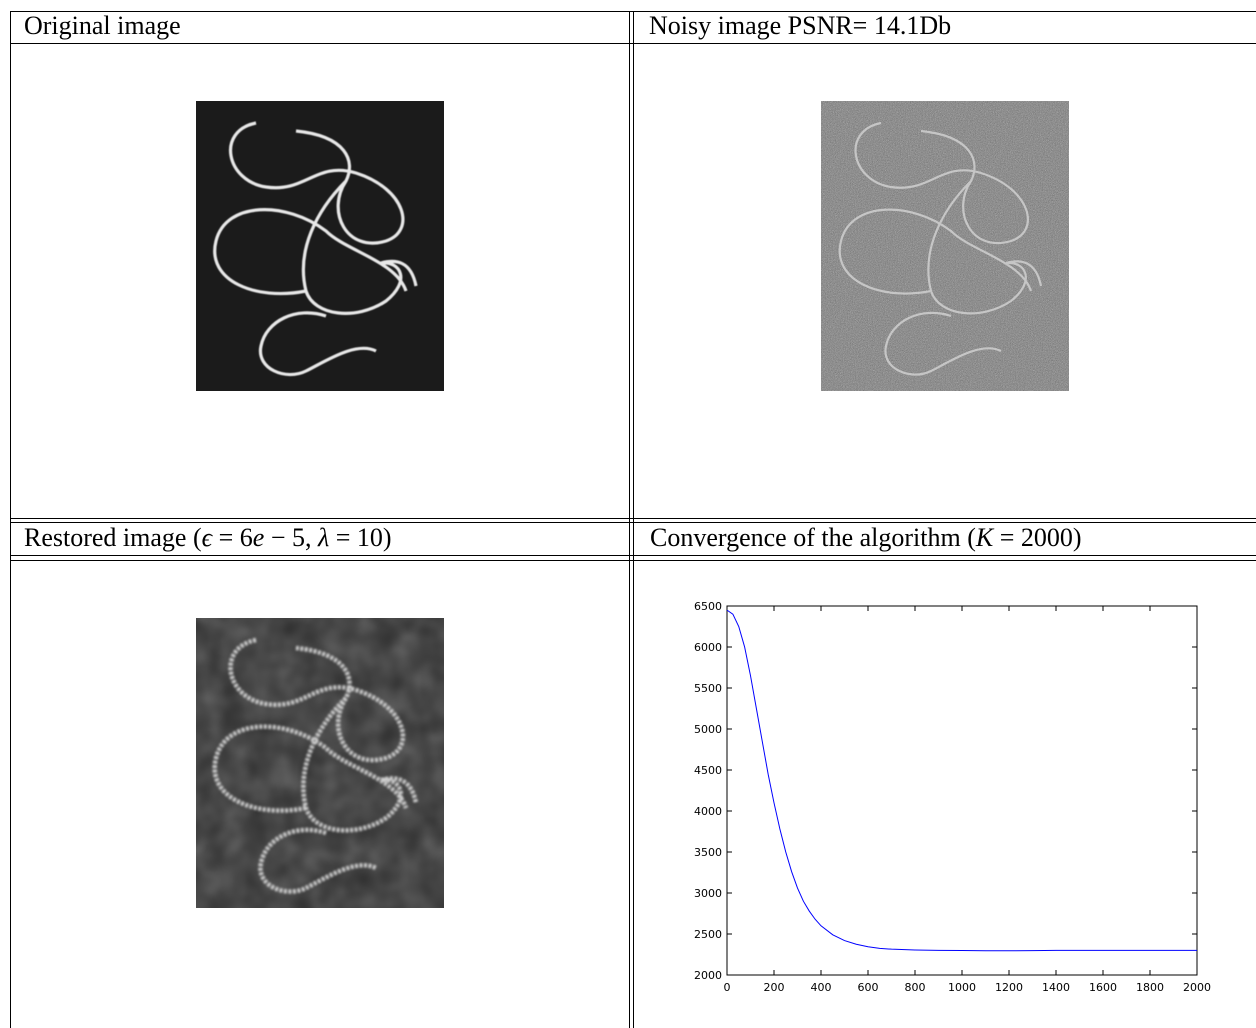 The image size is (1256, 1028). What do you see at coordinates (1056, 987) in the screenshot?
I see `x-tick-label: 1400` at bounding box center [1056, 987].